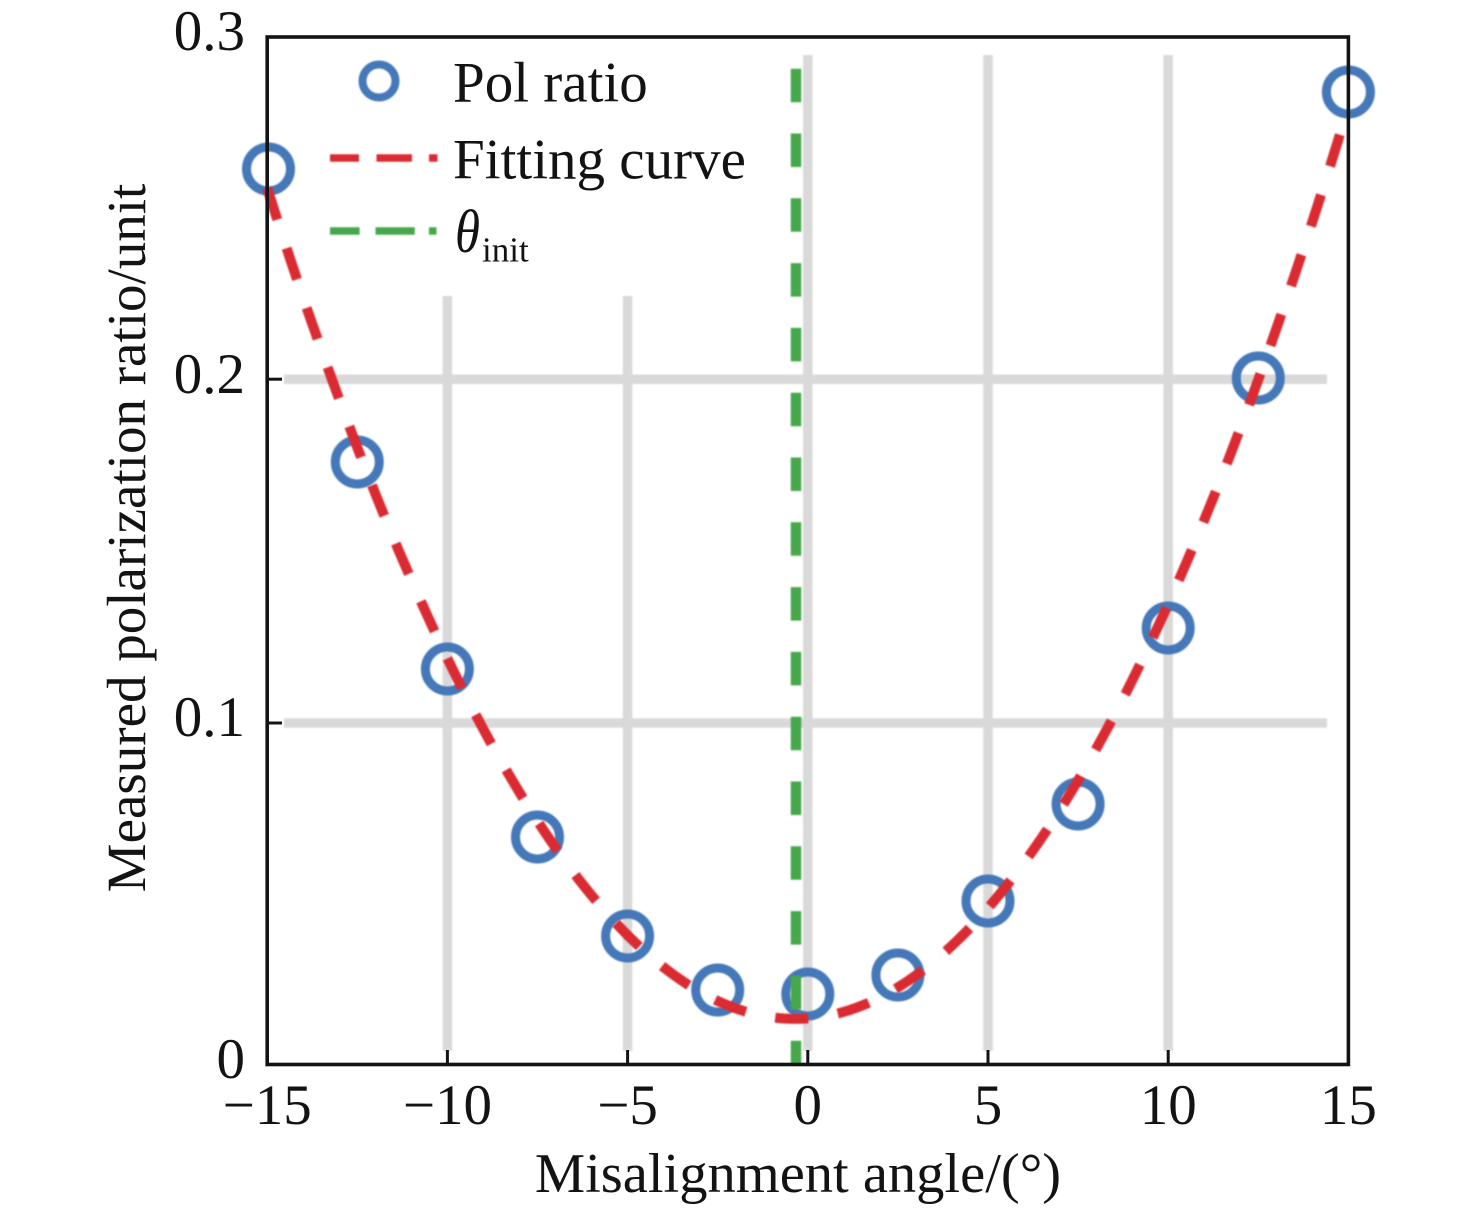 The image size is (1476, 1215). I want to click on svg-text: init, so click(505, 250).